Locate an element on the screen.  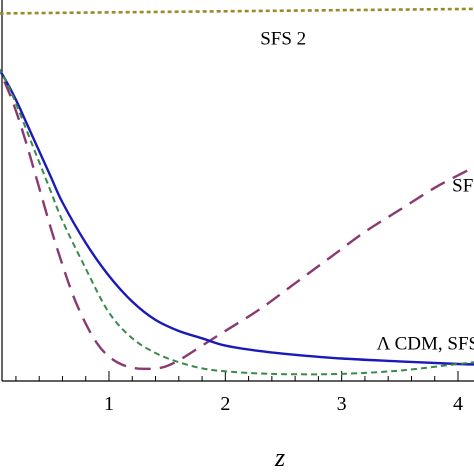
curve-label: Λ CDM, SFS 3 is located at coordinates (425, 343).